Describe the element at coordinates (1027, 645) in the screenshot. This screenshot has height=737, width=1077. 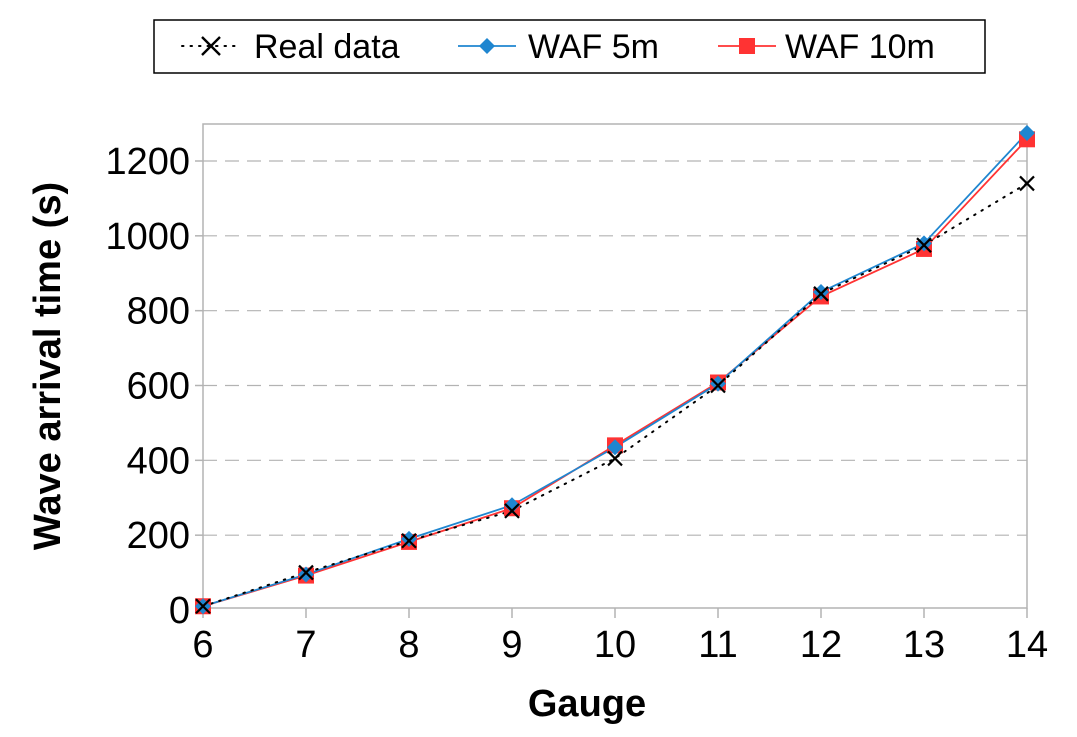
I see `x-tick-label: 14` at that location.